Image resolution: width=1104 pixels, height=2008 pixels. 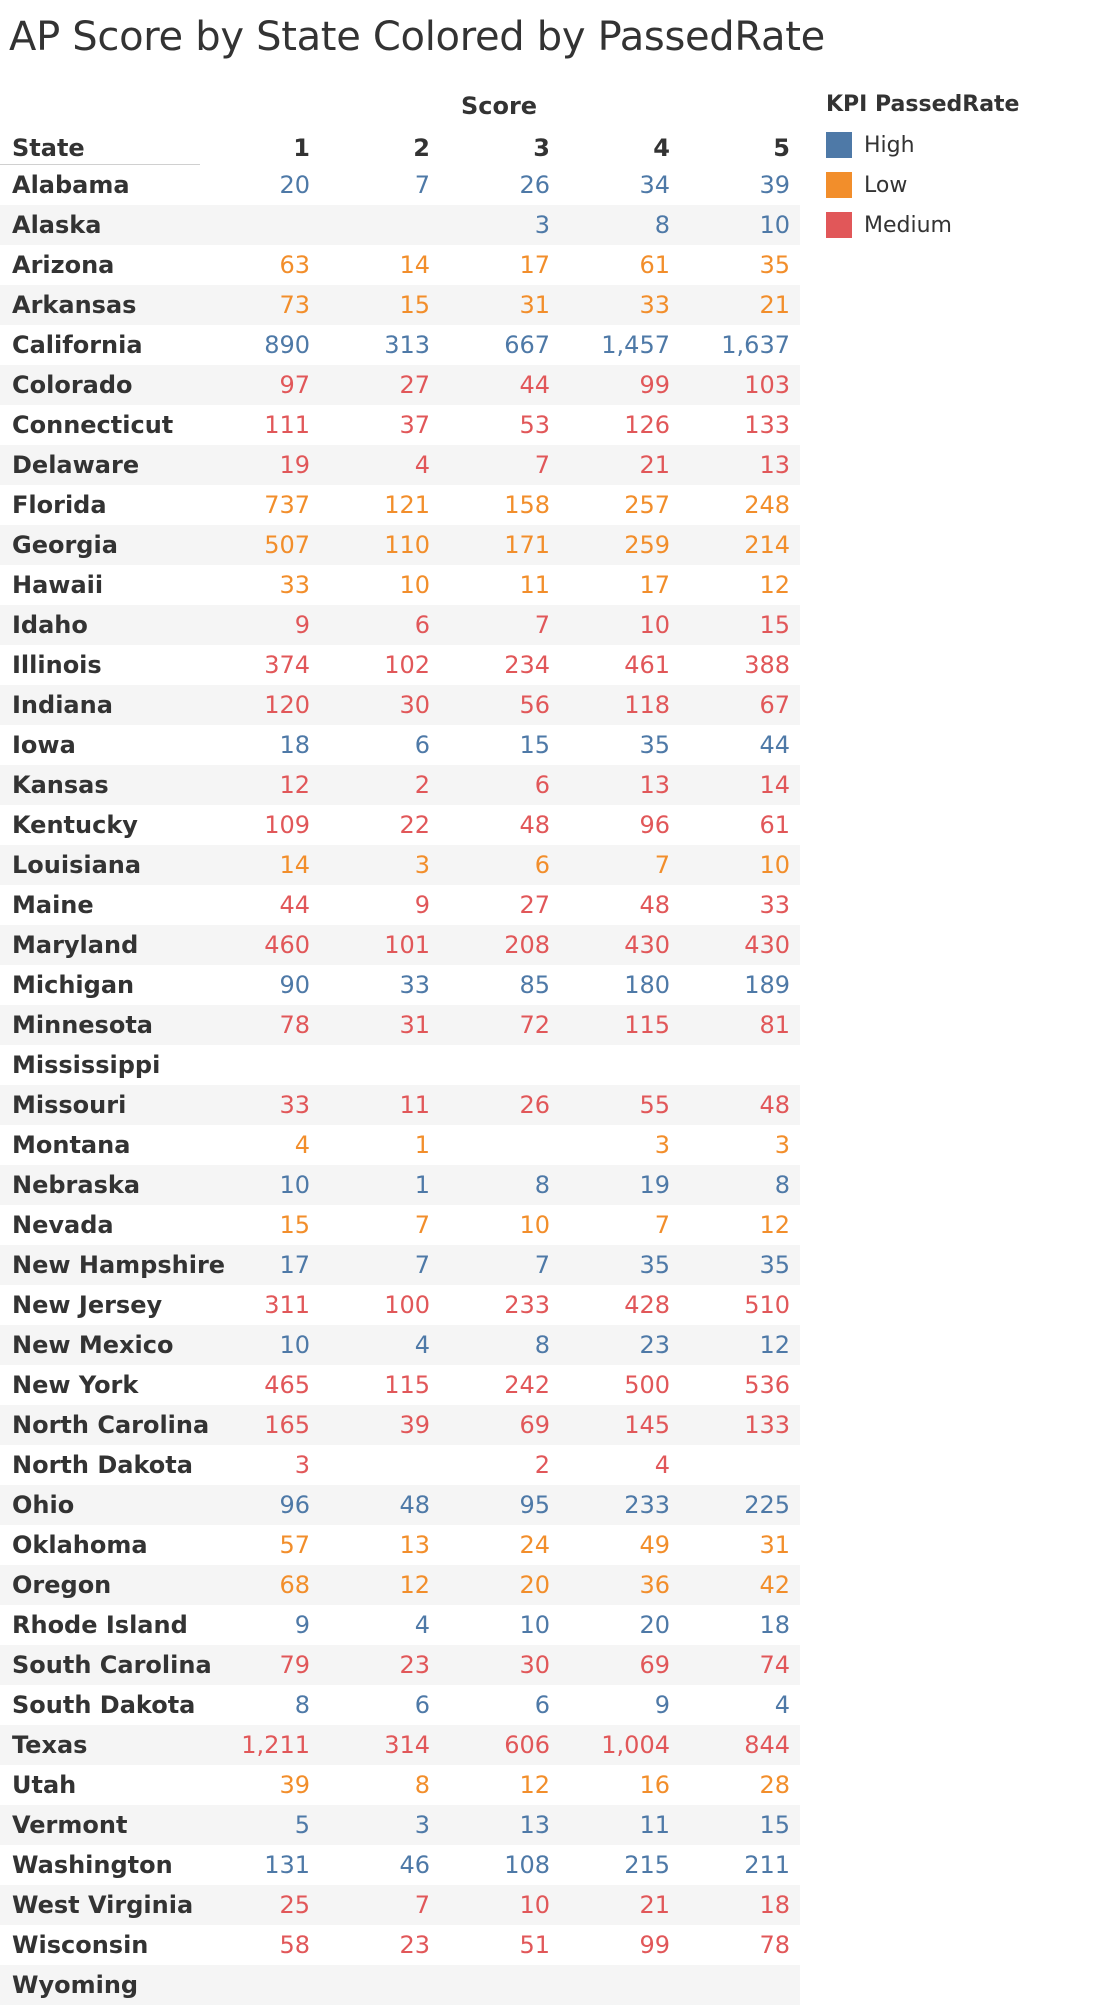 What do you see at coordinates (527, 505) in the screenshot?
I see `table-cell-score-3: 158` at bounding box center [527, 505].